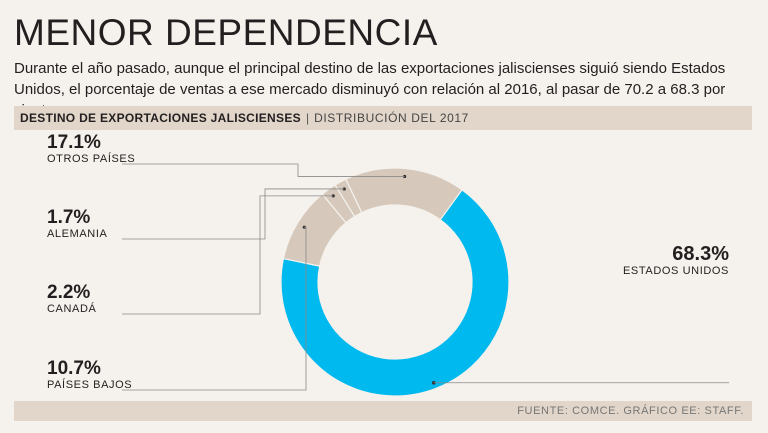 This screenshot has height=433, width=768. I want to click on category-label-paises-bajos: PAÍSES BAJOS, so click(89, 384).